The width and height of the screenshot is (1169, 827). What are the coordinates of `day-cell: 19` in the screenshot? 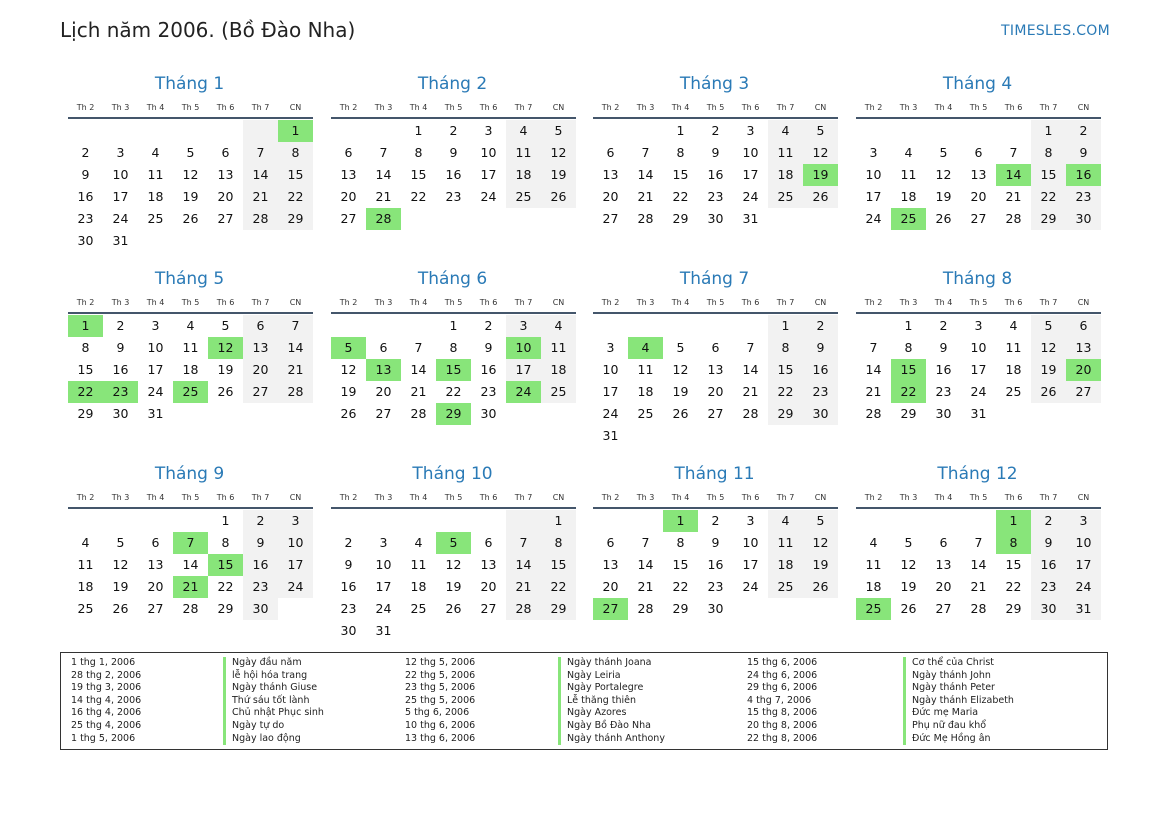 It's located at (1048, 370).